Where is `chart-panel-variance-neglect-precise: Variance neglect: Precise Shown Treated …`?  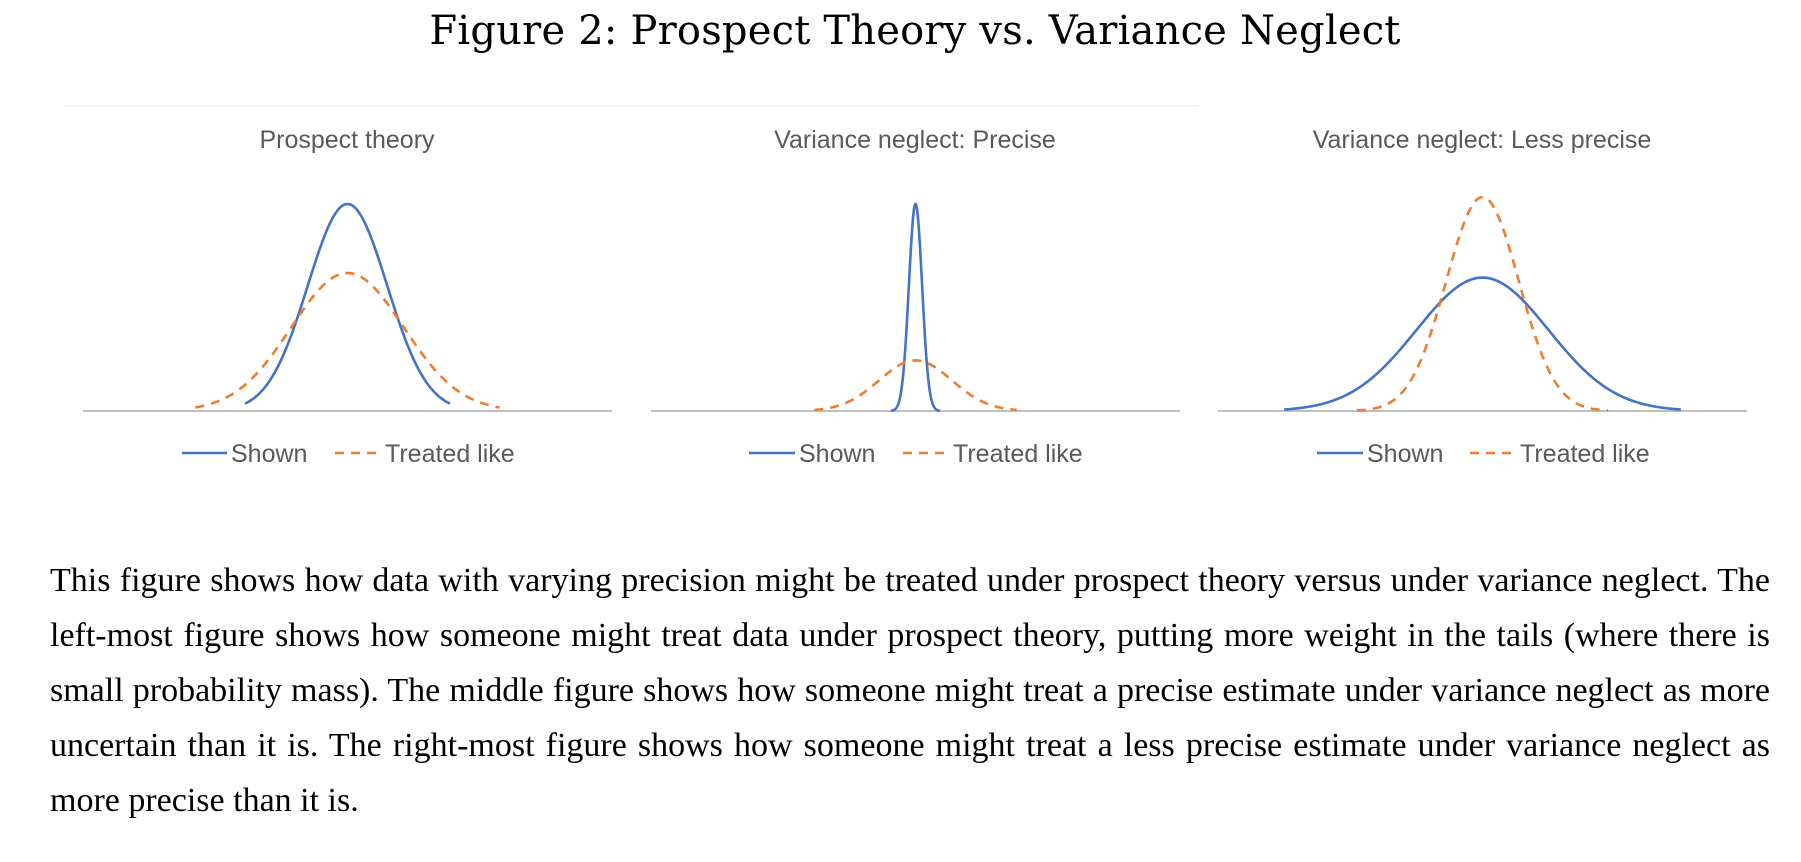 chart-panel-variance-neglect-precise: Variance neglect: Precise Shown Treated … is located at coordinates (915, 297).